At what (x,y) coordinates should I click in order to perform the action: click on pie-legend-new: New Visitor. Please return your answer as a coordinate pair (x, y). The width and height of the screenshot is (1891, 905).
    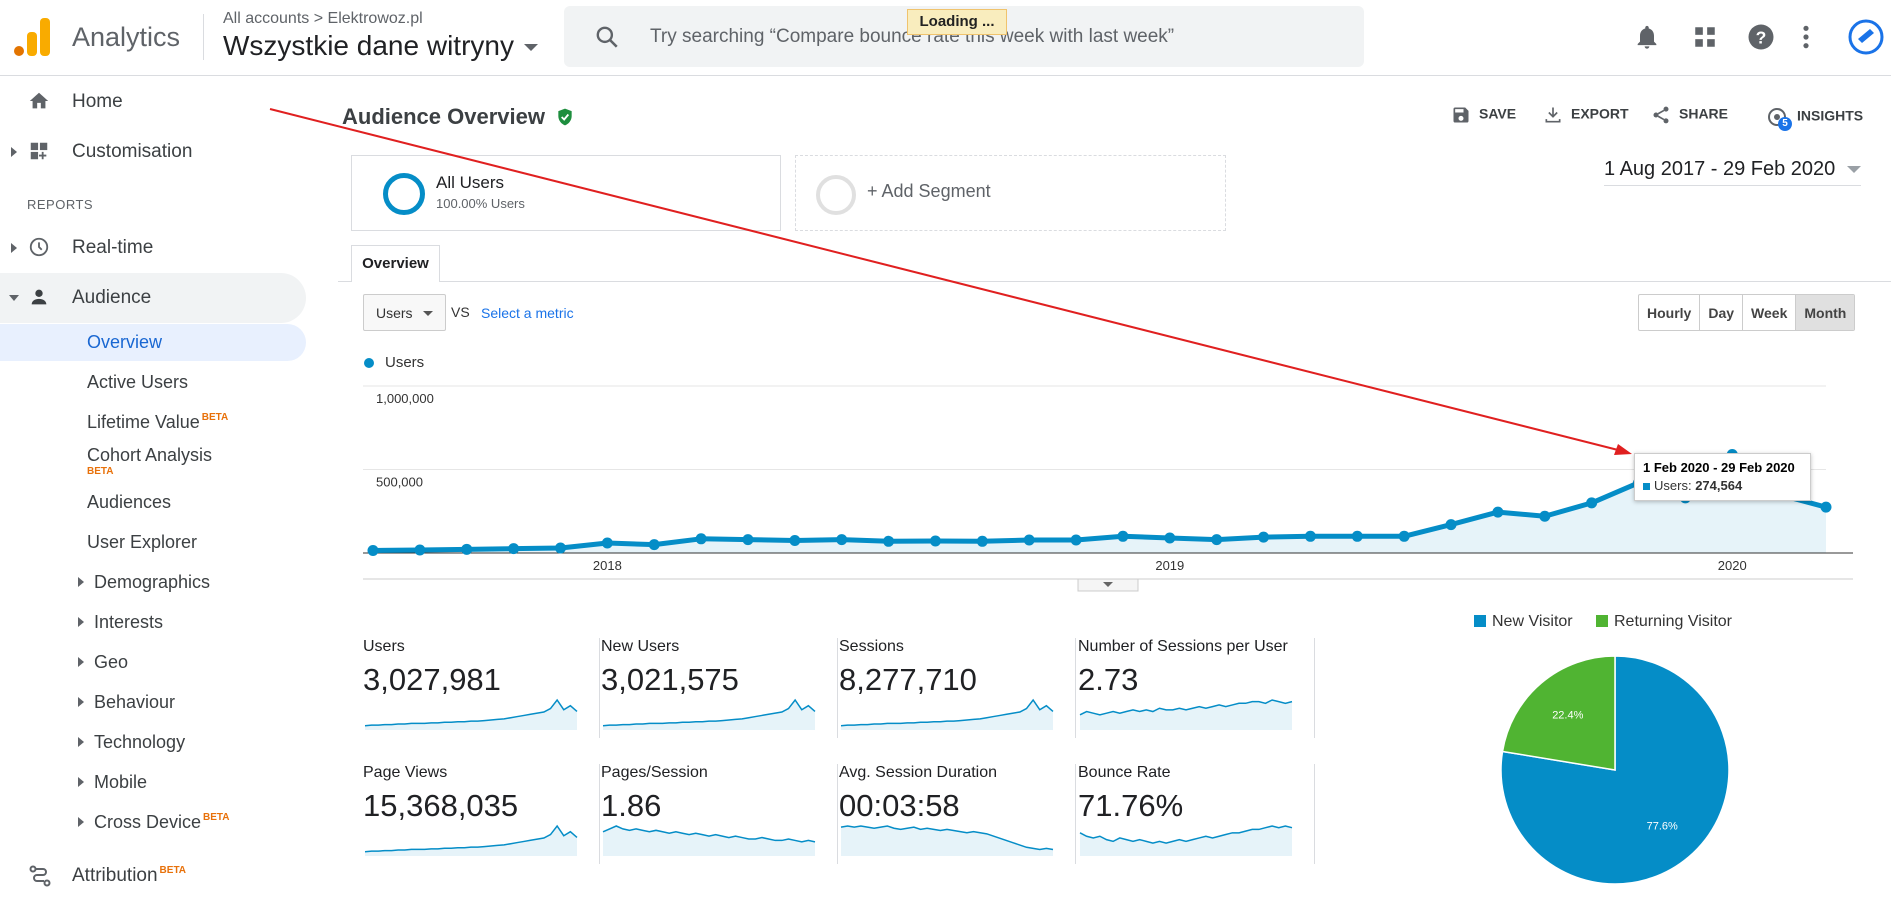
    Looking at the image, I should click on (1523, 622).